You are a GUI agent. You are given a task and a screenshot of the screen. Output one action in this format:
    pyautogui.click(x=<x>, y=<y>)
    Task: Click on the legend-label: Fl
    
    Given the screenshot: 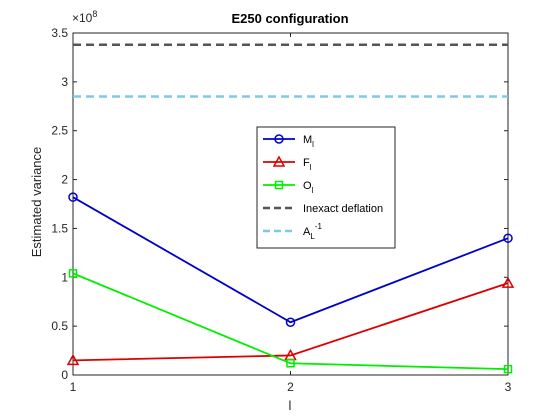 What is the action you would take?
    pyautogui.click(x=307, y=164)
    